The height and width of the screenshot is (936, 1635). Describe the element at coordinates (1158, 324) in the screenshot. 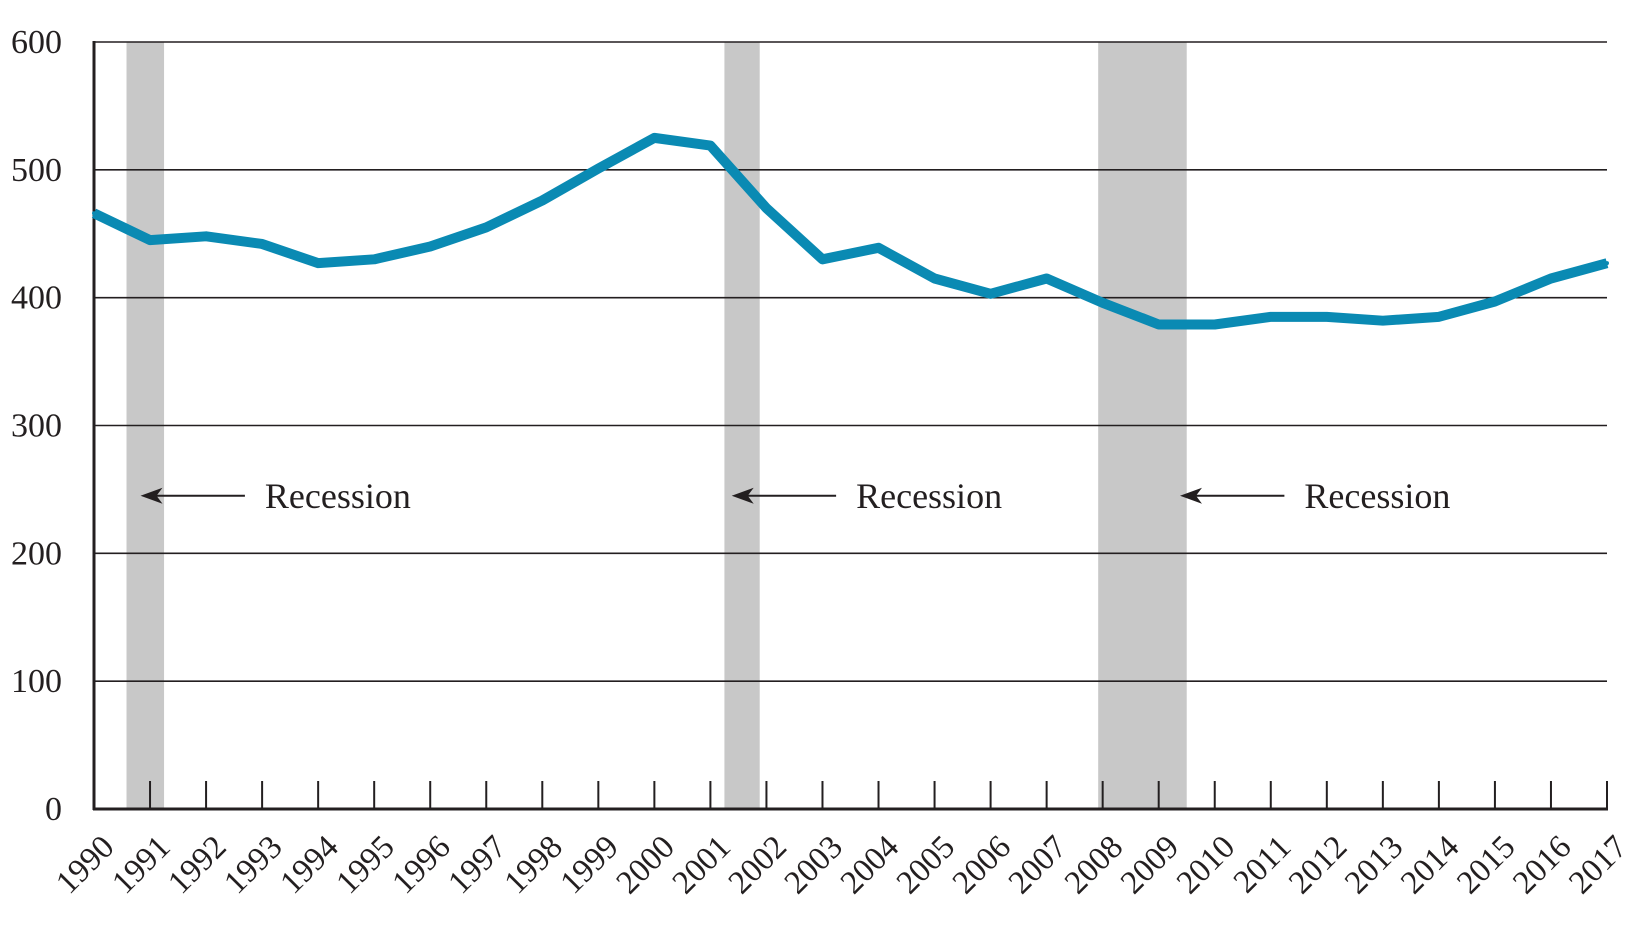

I see `data-point-2009` at that location.